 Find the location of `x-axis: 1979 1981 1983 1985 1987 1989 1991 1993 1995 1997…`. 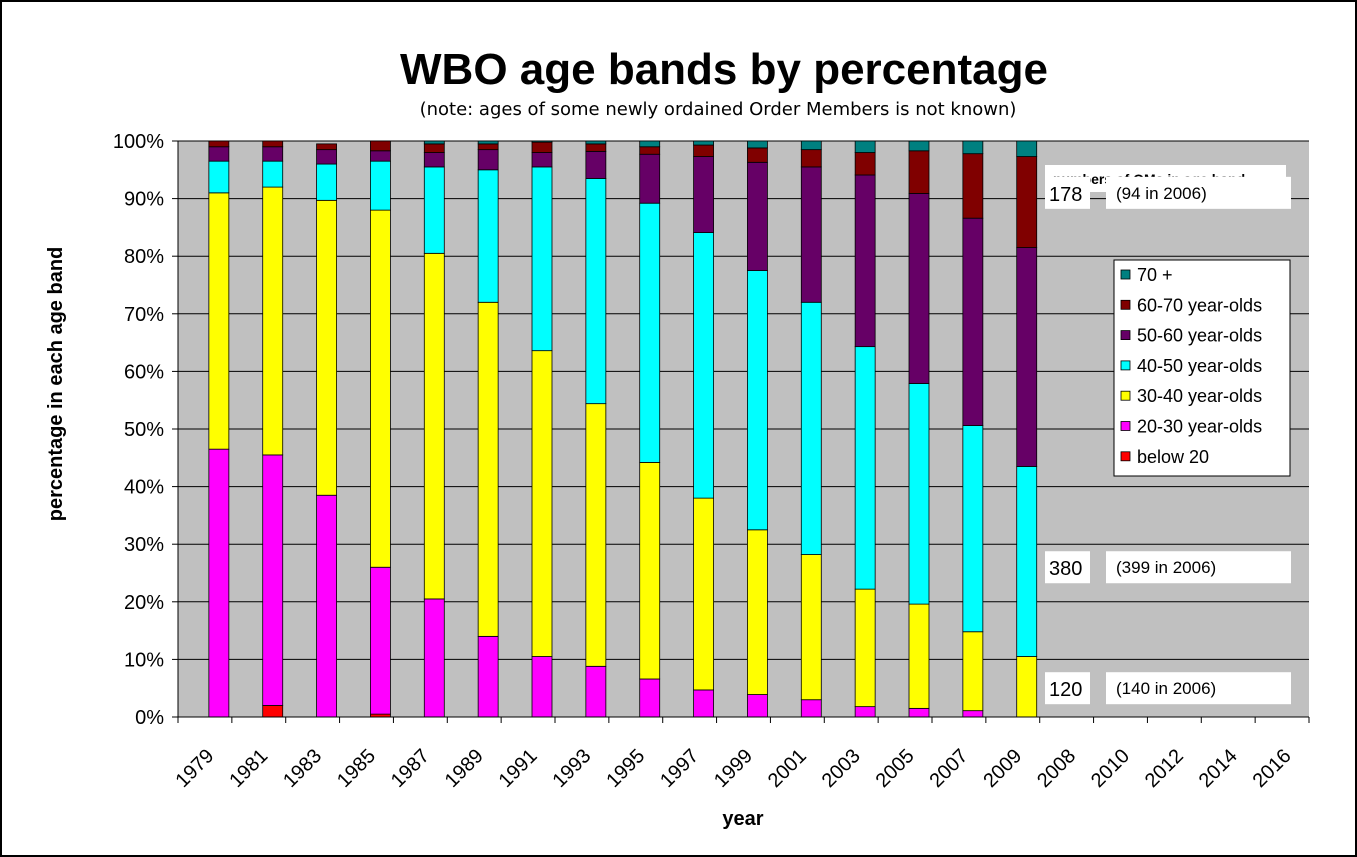

x-axis: 1979 1981 1983 1985 1987 1989 1991 1993 1995 1997… is located at coordinates (740, 754).